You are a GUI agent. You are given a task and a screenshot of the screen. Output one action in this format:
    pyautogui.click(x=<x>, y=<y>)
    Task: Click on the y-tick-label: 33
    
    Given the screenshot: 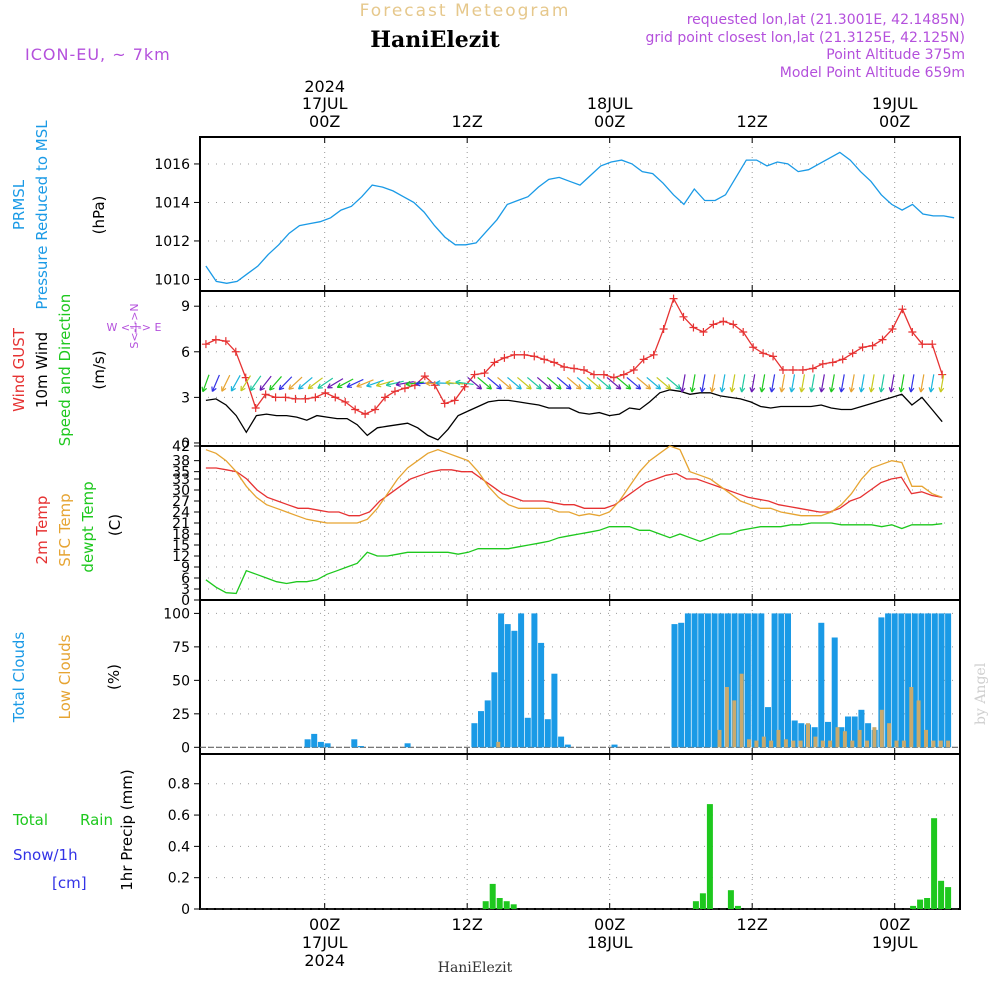 What is the action you would take?
    pyautogui.click(x=181, y=480)
    